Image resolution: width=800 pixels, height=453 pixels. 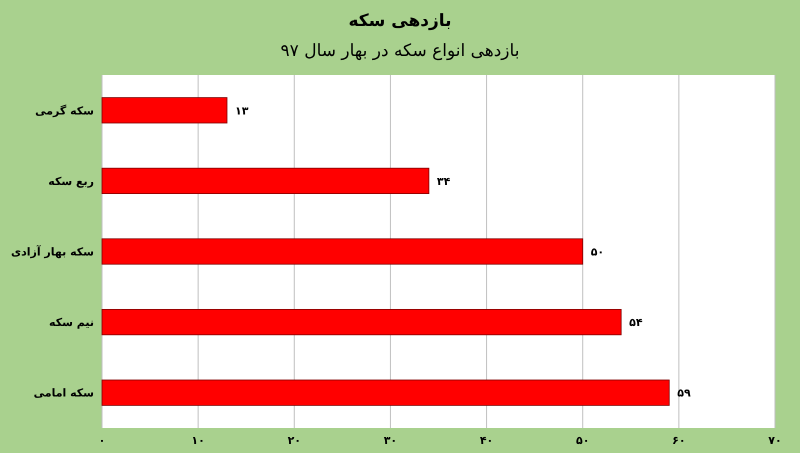 I want to click on category: نیم سکه, so click(x=71, y=323).